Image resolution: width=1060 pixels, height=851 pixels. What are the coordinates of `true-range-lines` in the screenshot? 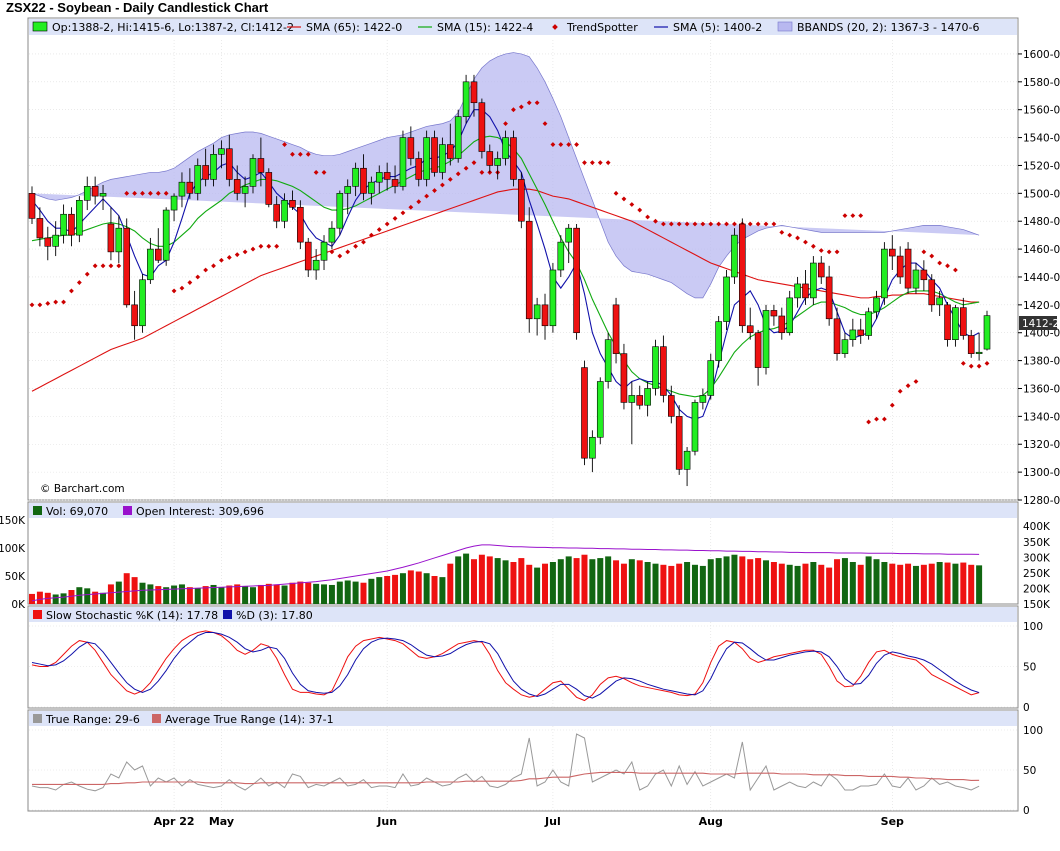 It's located at (505, 762).